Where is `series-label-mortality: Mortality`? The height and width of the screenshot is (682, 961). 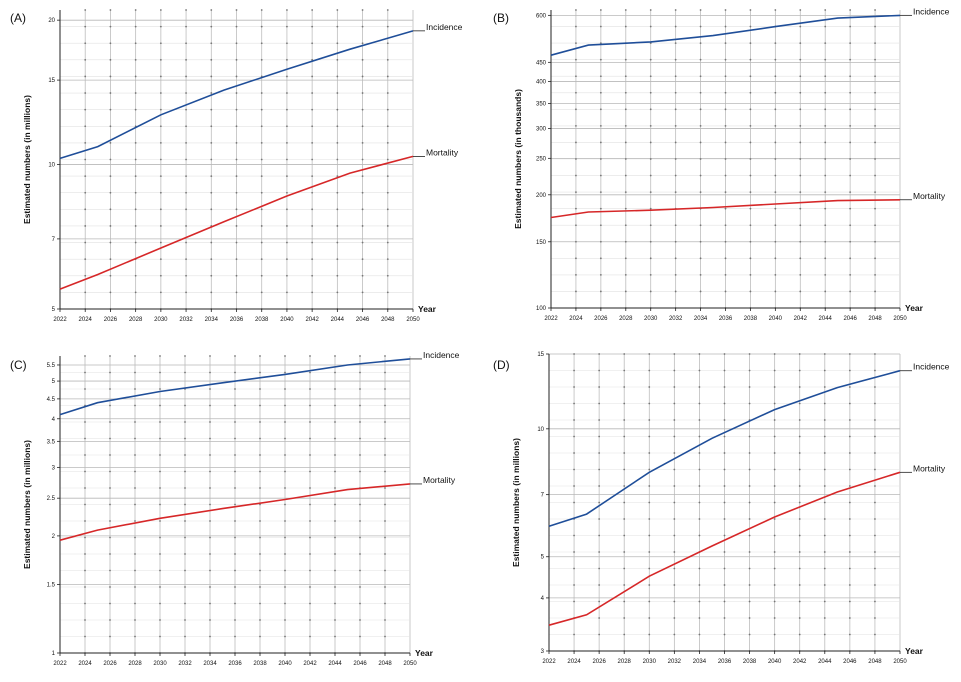 series-label-mortality: Mortality is located at coordinates (439, 480).